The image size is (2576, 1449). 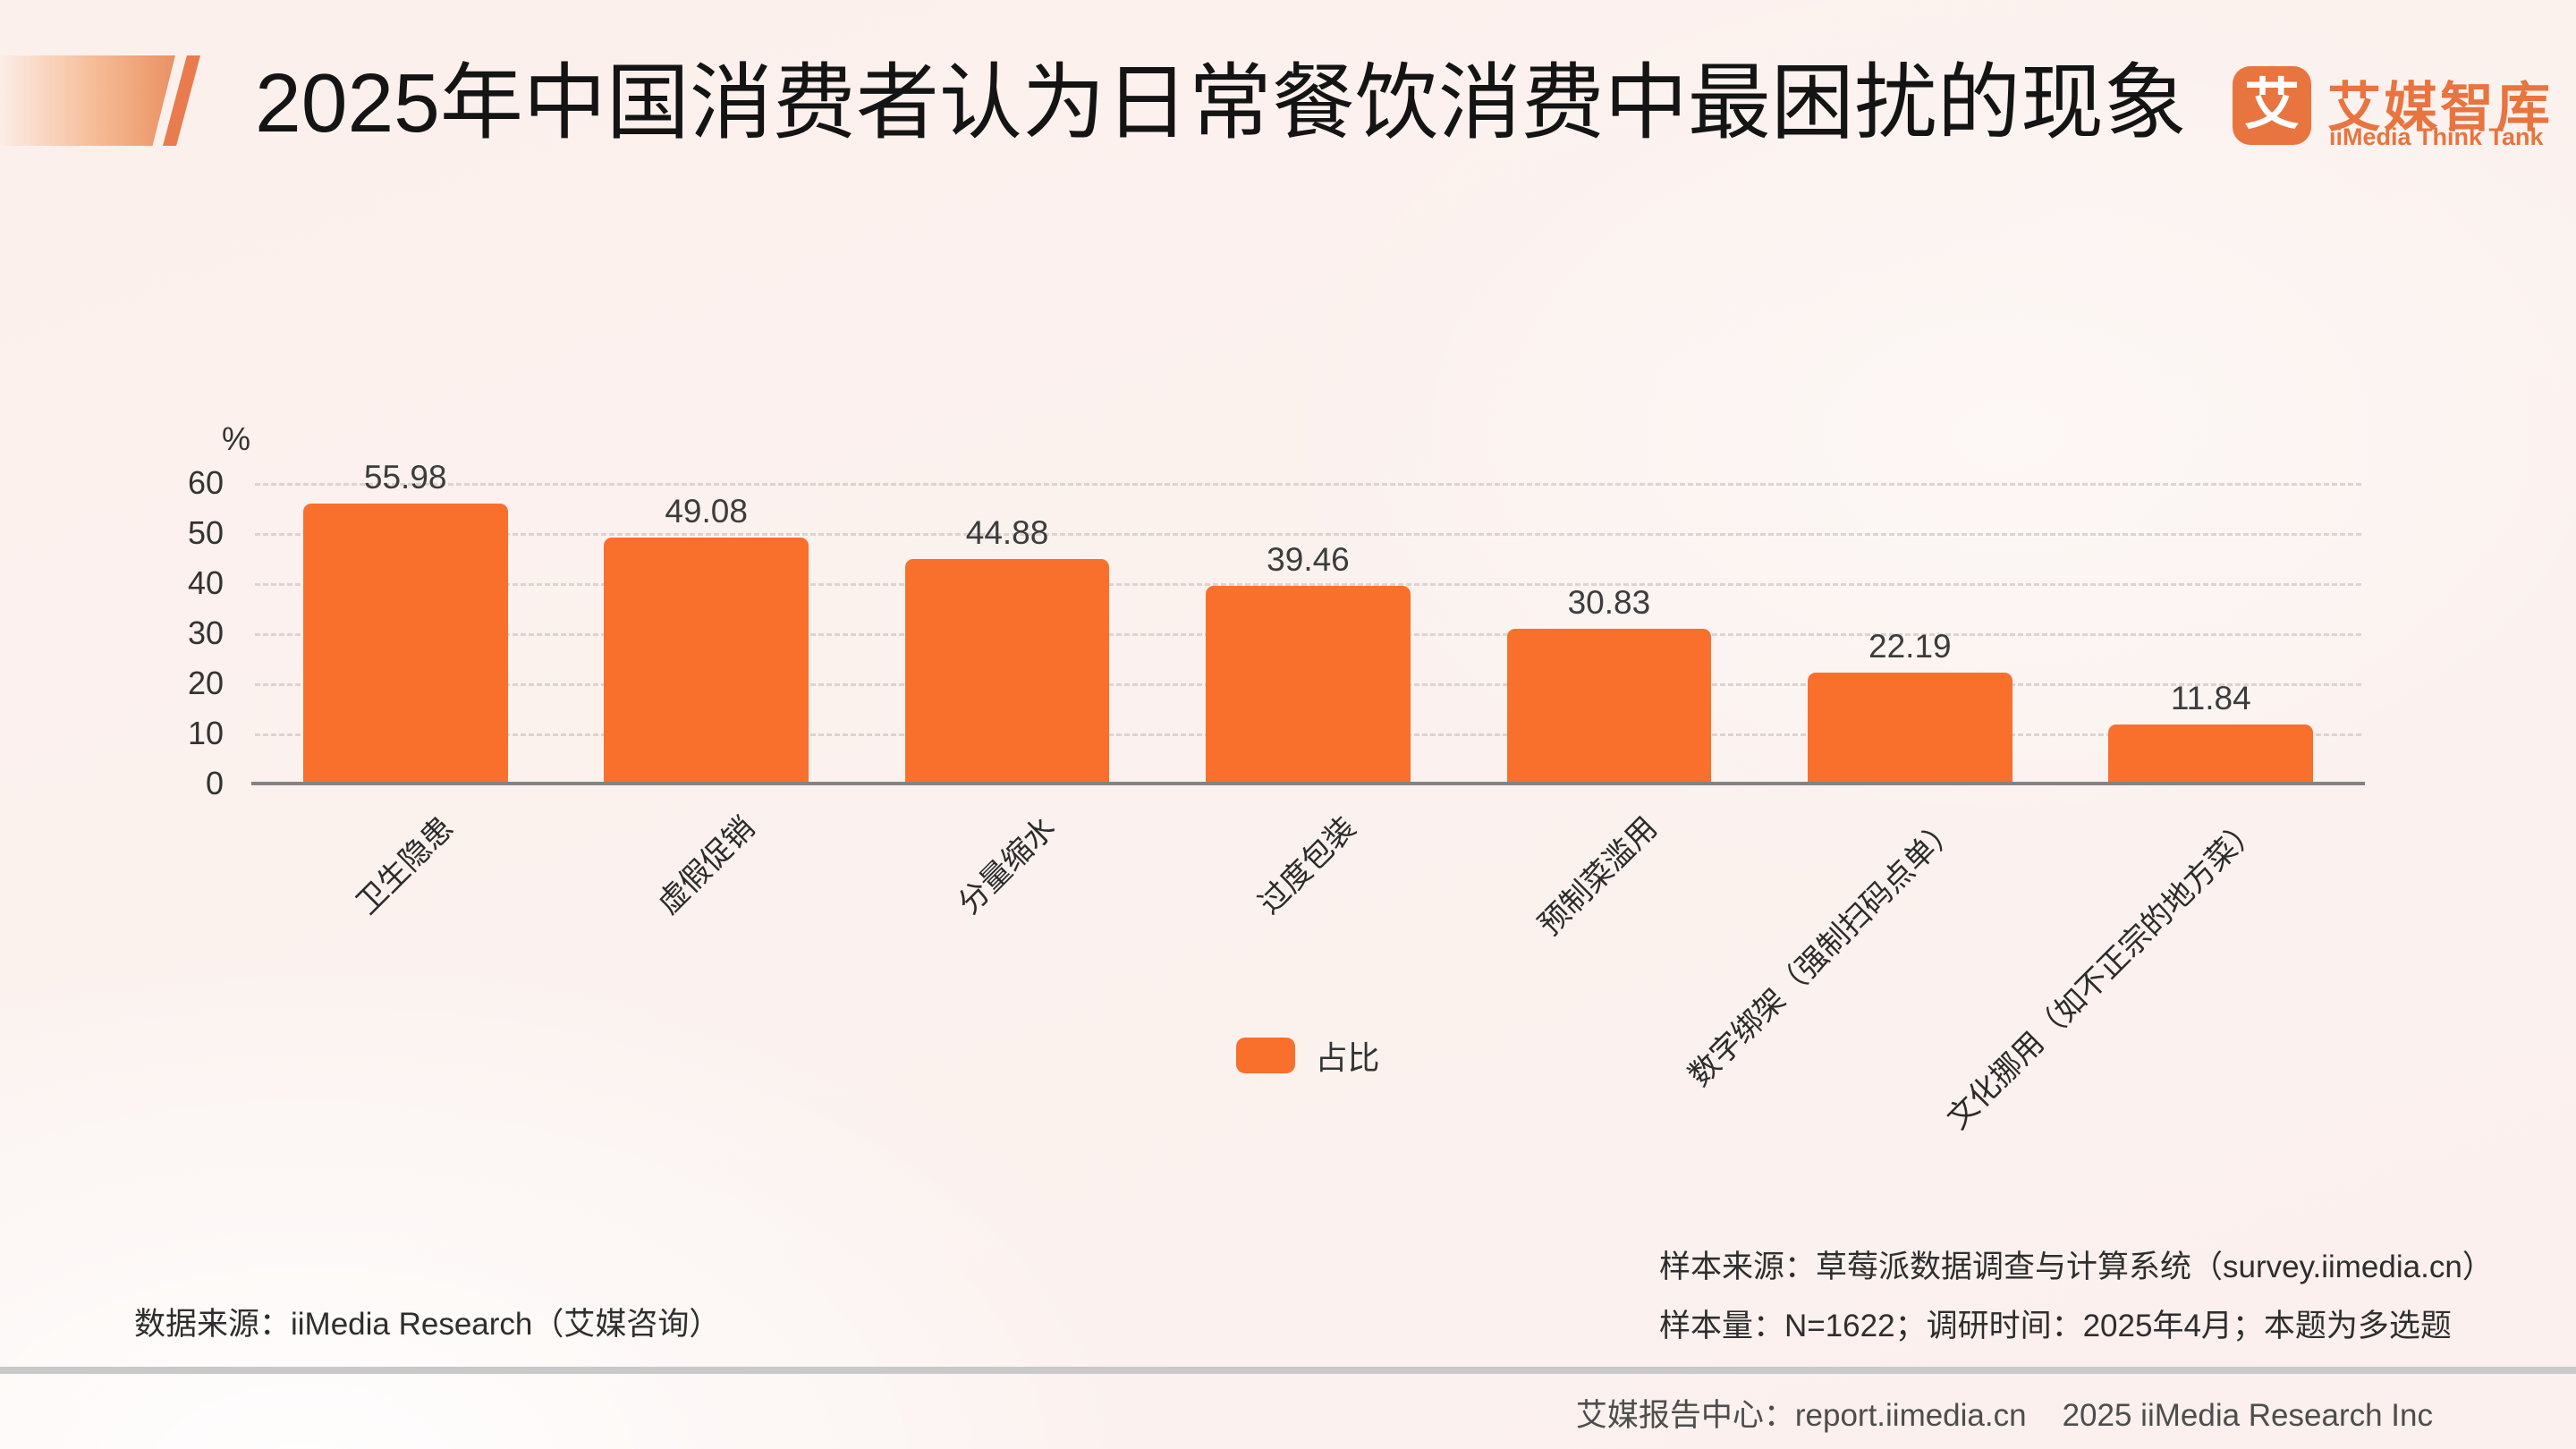 I want to click on bar-slot: 55.98 卫生隐患, so click(x=405, y=689).